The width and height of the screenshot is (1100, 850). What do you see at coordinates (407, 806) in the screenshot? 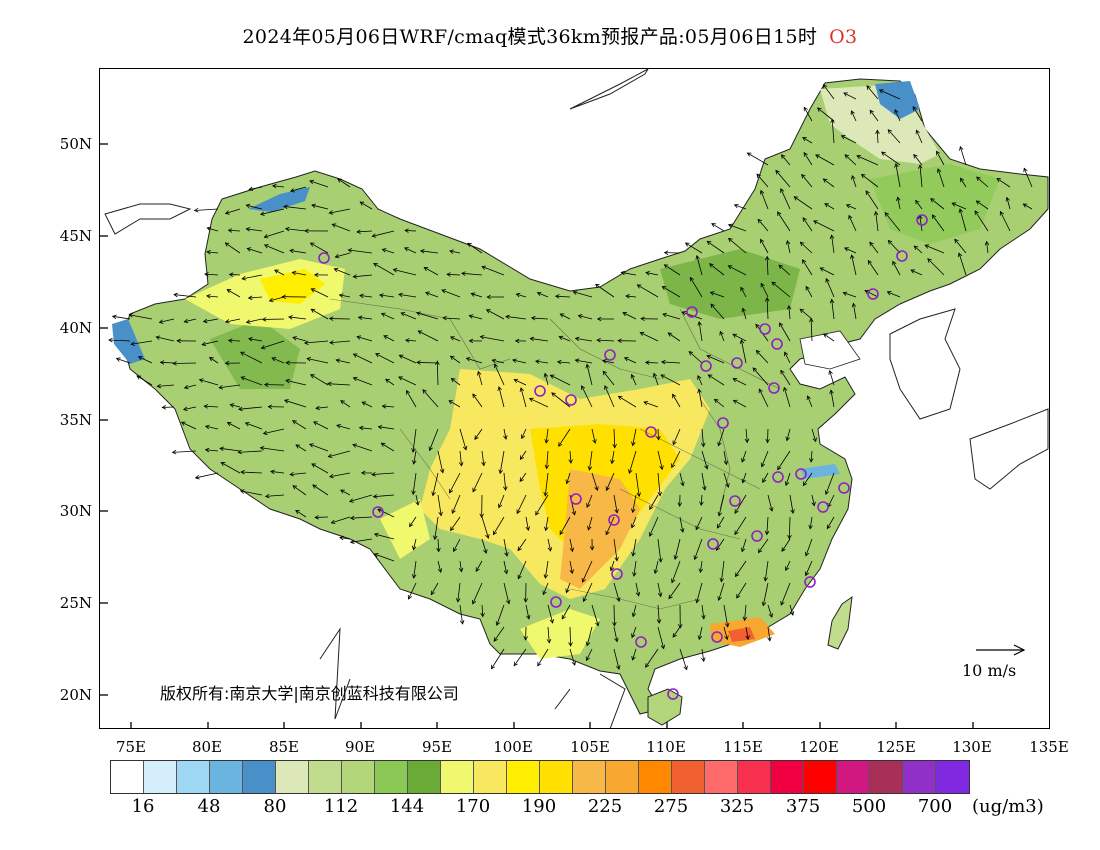
I see `legend-label: 144` at bounding box center [407, 806].